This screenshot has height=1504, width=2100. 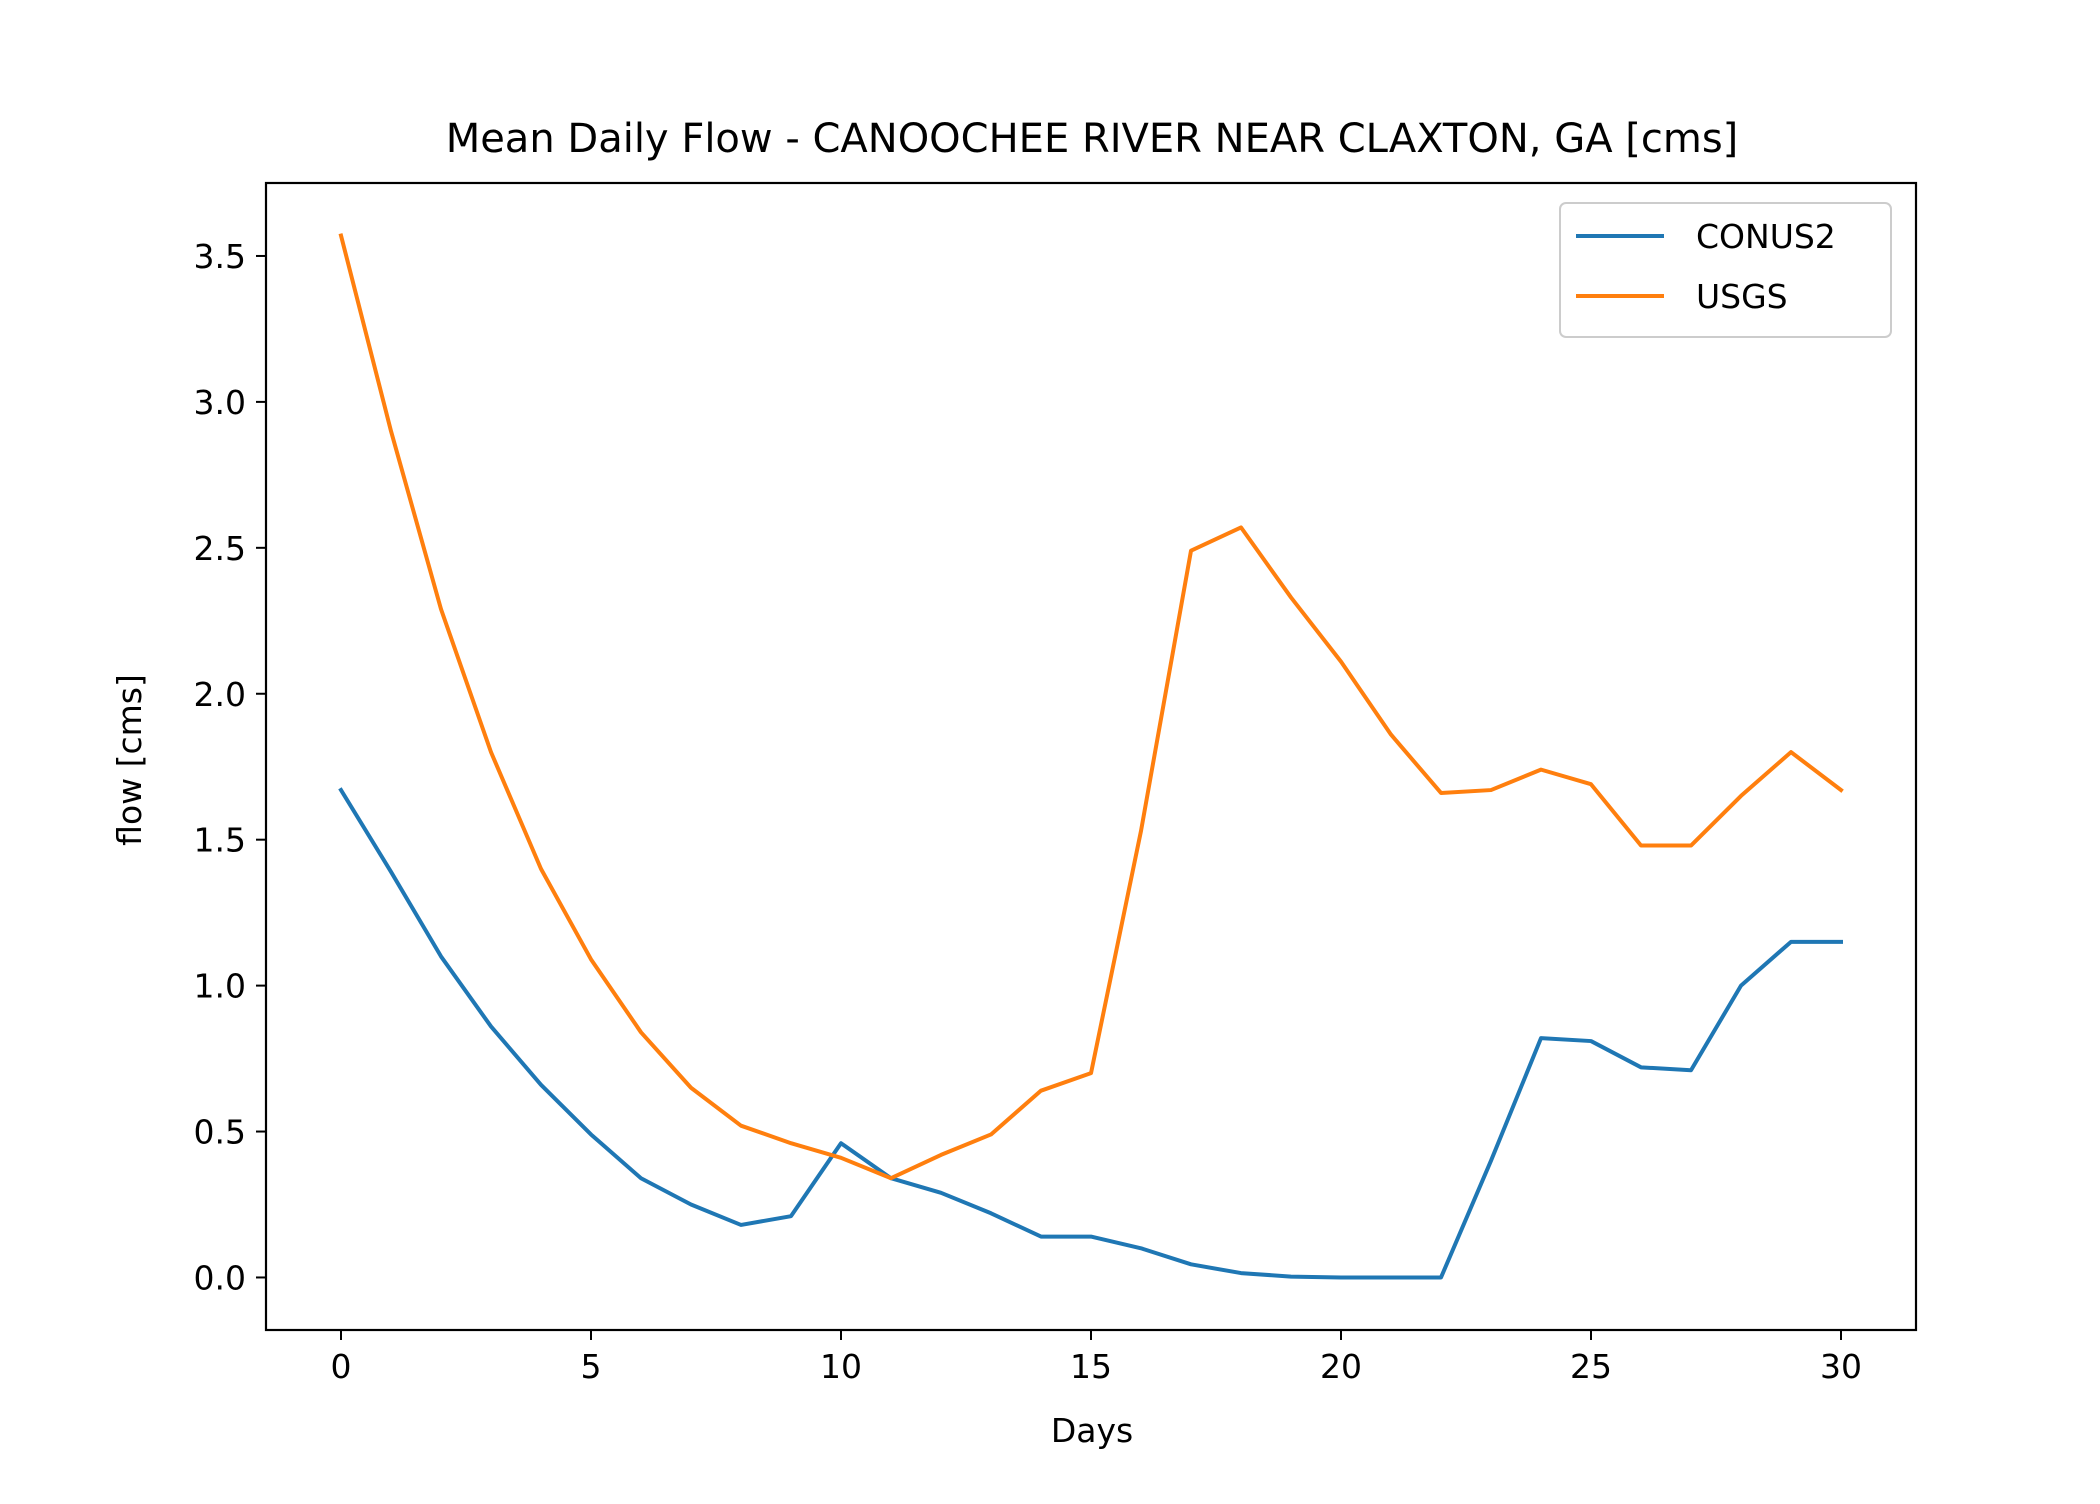 I want to click on x-axis-label: Days, so click(x=1092, y=1430).